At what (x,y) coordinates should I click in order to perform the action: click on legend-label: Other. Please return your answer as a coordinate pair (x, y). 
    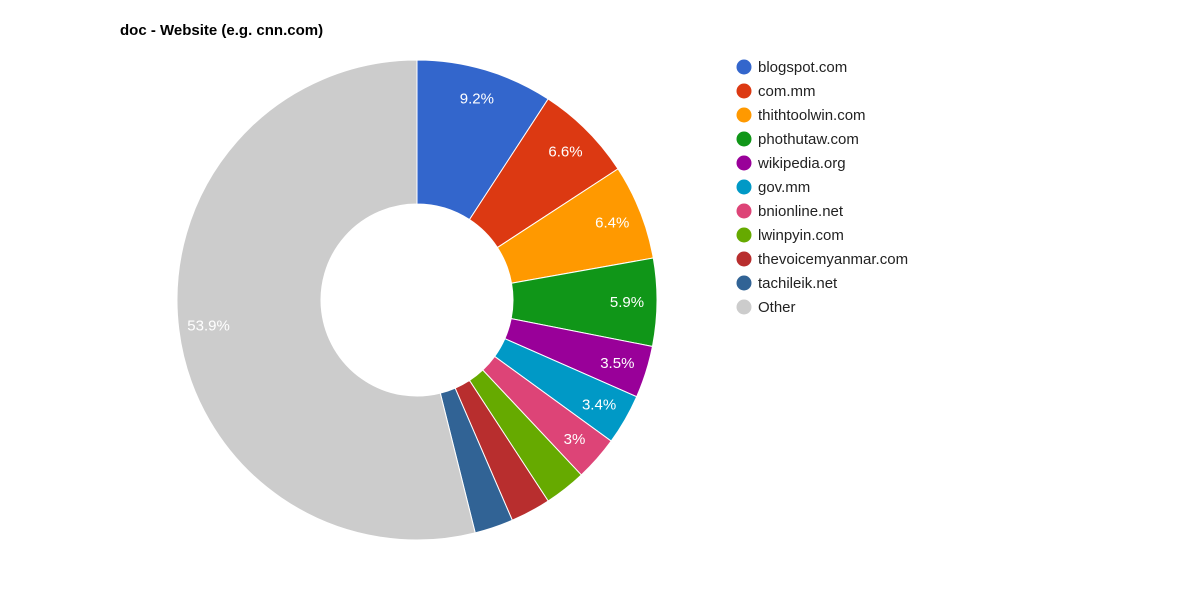
    Looking at the image, I should click on (777, 307).